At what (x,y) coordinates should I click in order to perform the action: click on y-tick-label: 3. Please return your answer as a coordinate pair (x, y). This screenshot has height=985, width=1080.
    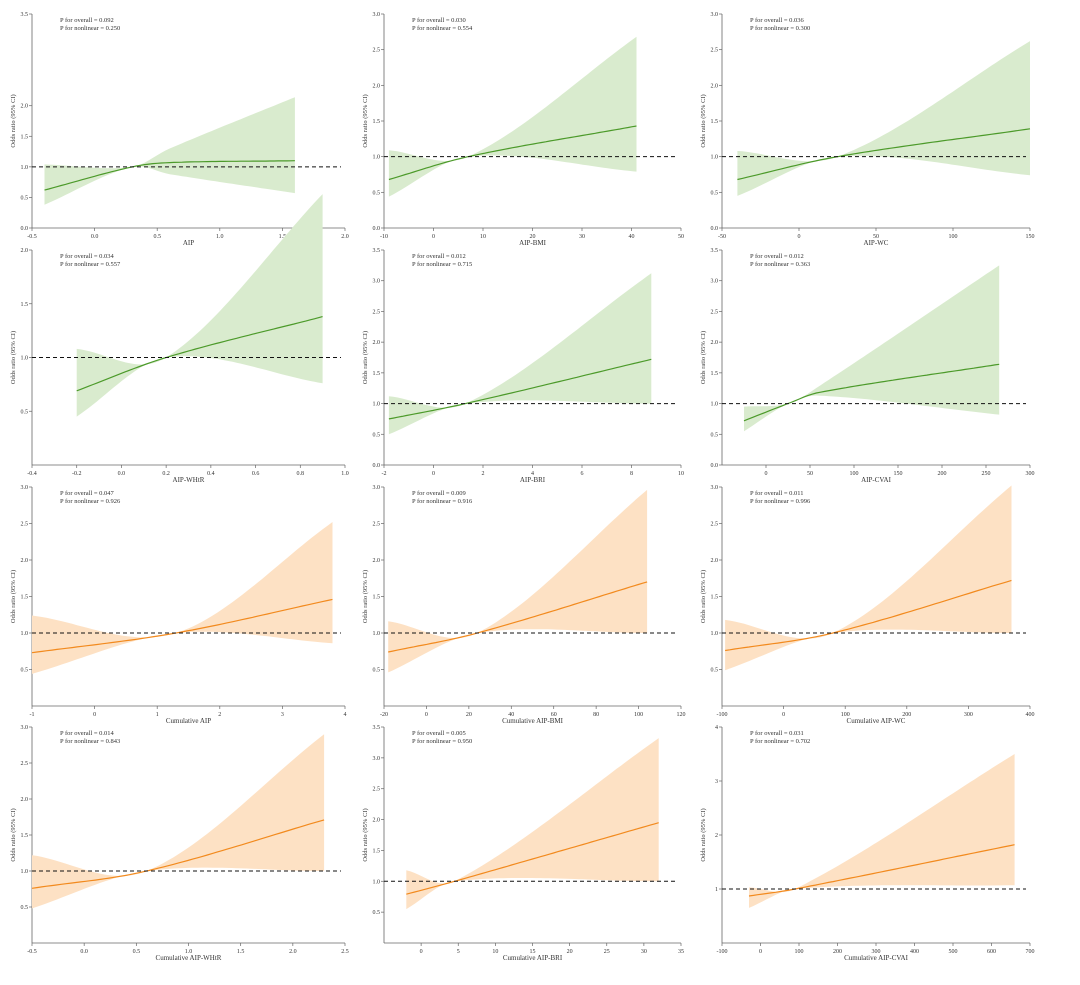
    Looking at the image, I should click on (716, 782).